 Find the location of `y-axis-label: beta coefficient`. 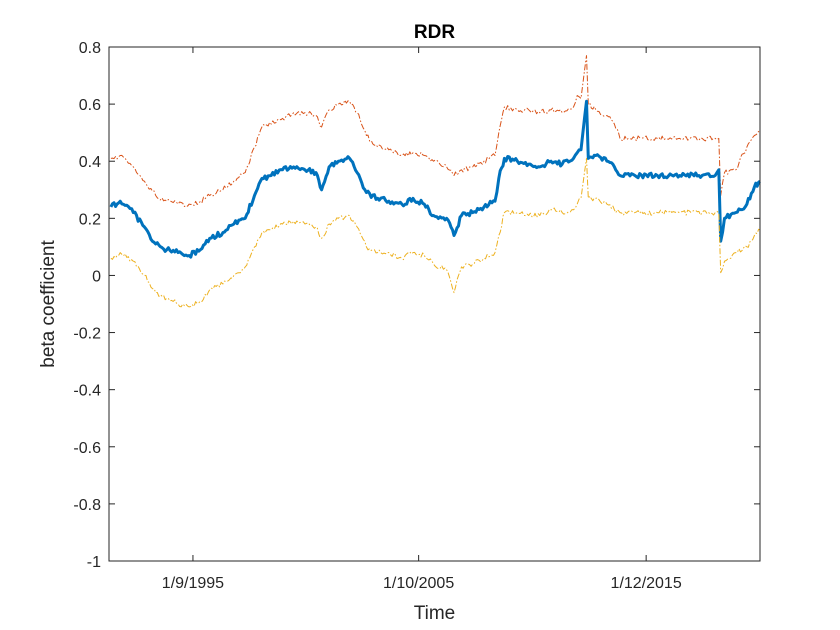

y-axis-label: beta coefficient is located at coordinates (48, 304).